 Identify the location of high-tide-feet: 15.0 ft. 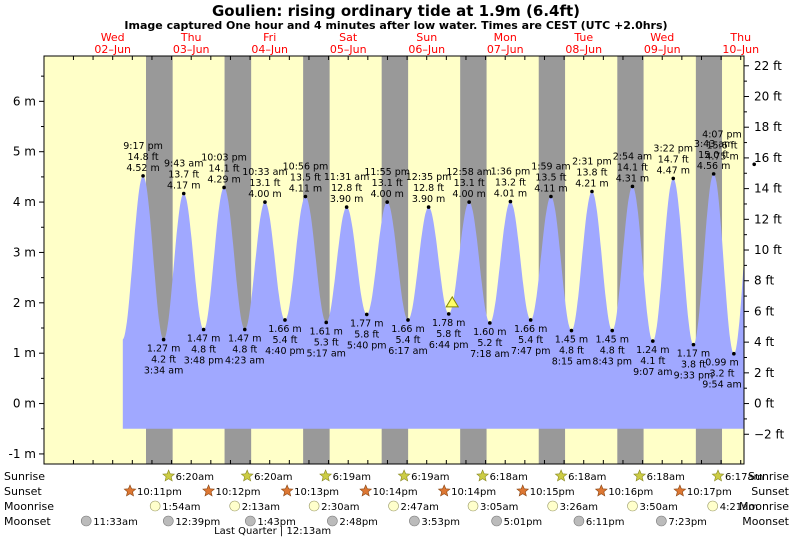
(713, 155).